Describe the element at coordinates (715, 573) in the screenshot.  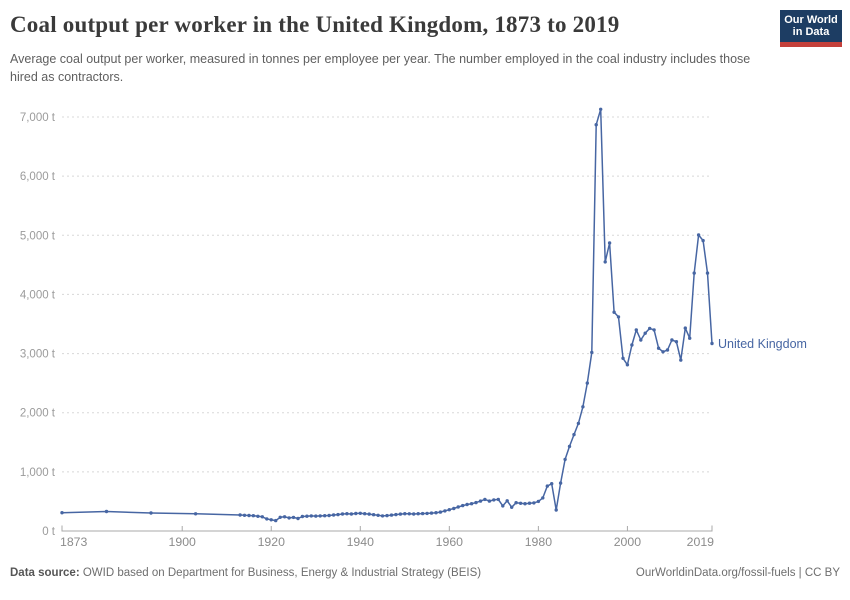
I see `owid-url-link: OurWorldinData.org/fossil-fuels` at that location.